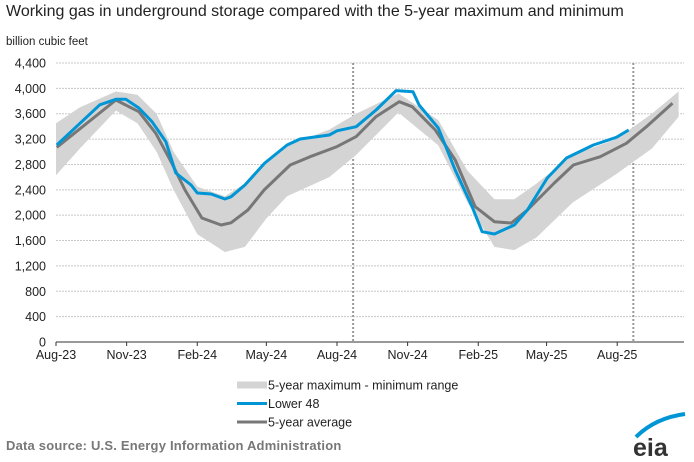  Describe the element at coordinates (478, 355) in the screenshot. I see `x-tick-label: Feb-25` at that location.